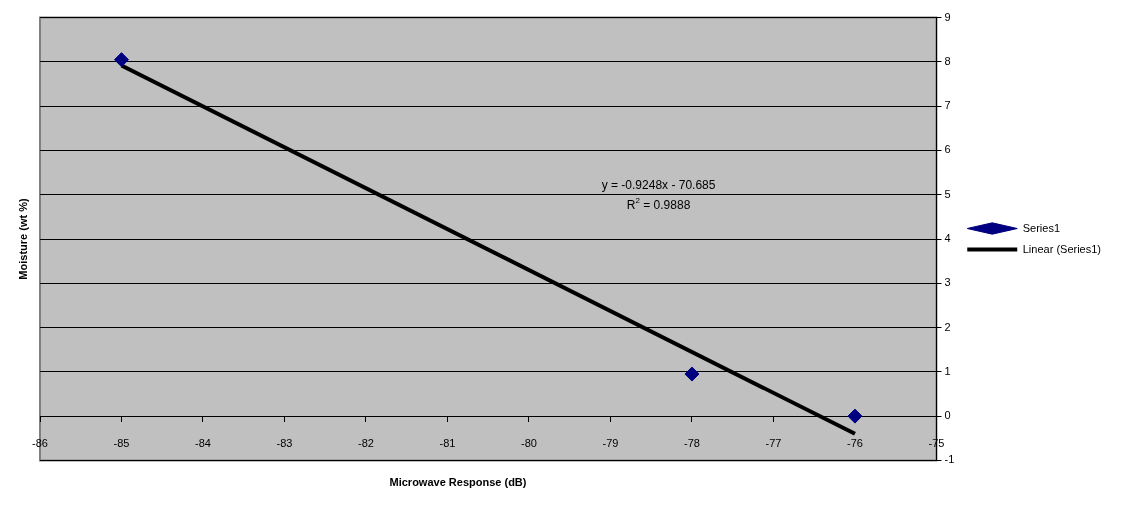 Image resolution: width=1129 pixels, height=506 pixels. I want to click on y-tick-label: 3, so click(947, 282).